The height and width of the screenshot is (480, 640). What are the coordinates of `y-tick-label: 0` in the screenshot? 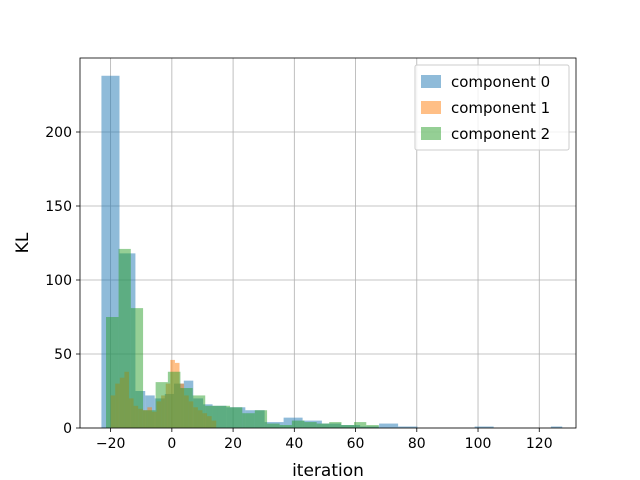 It's located at (67, 429).